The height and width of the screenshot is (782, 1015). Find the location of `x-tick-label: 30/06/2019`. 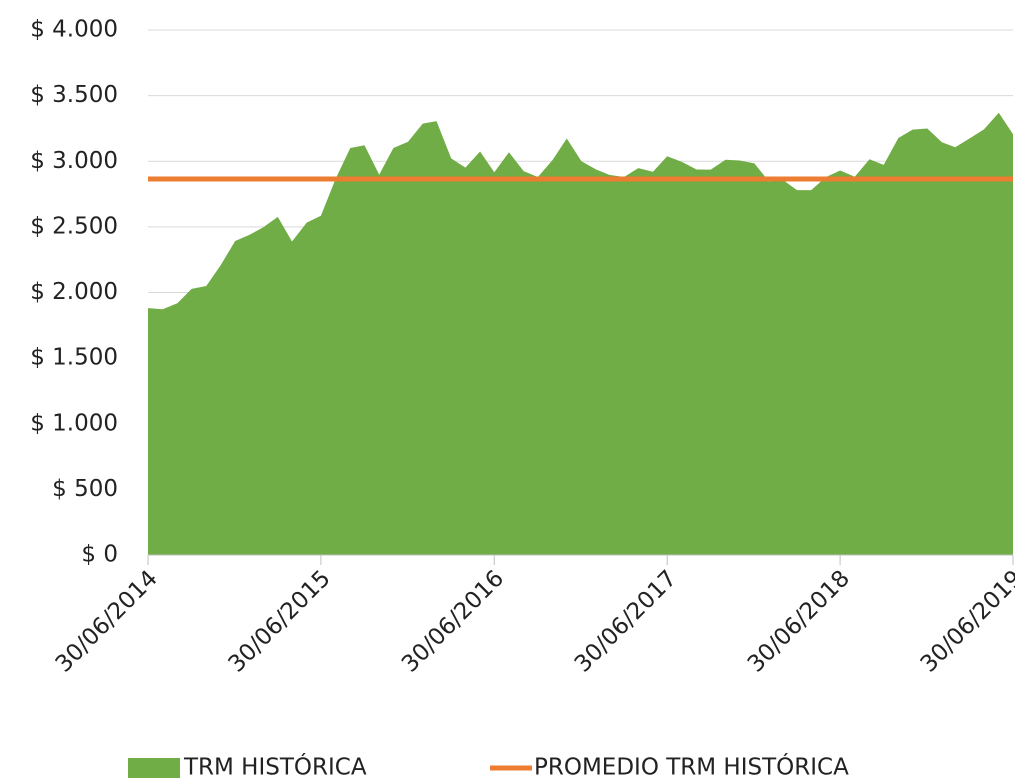

x-tick-label: 30/06/2019 is located at coordinates (965, 621).